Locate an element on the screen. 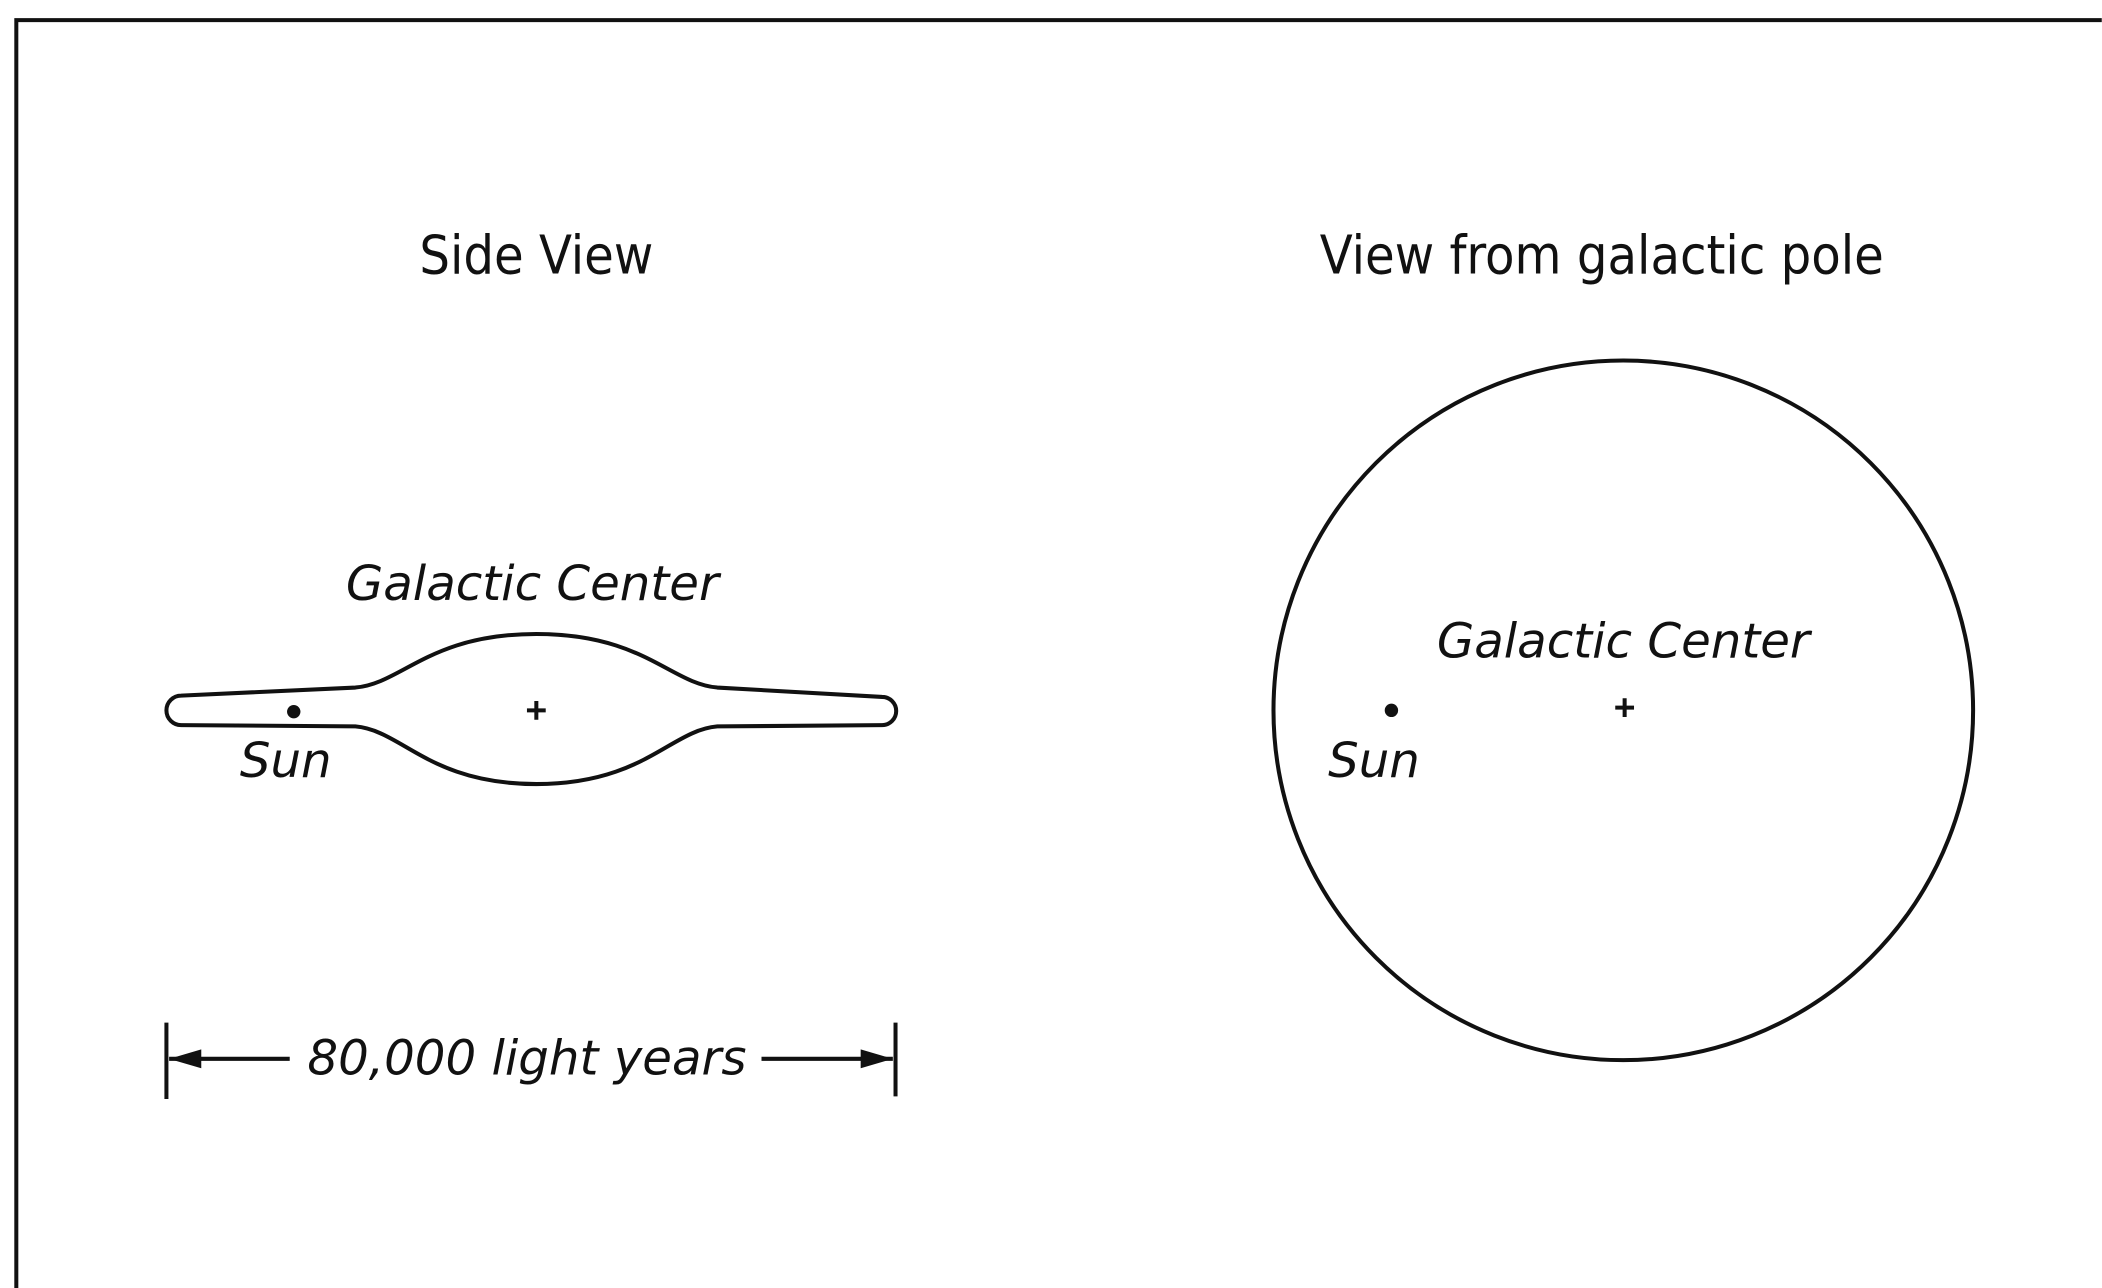  side-view-title: Side View is located at coordinates (536, 254).